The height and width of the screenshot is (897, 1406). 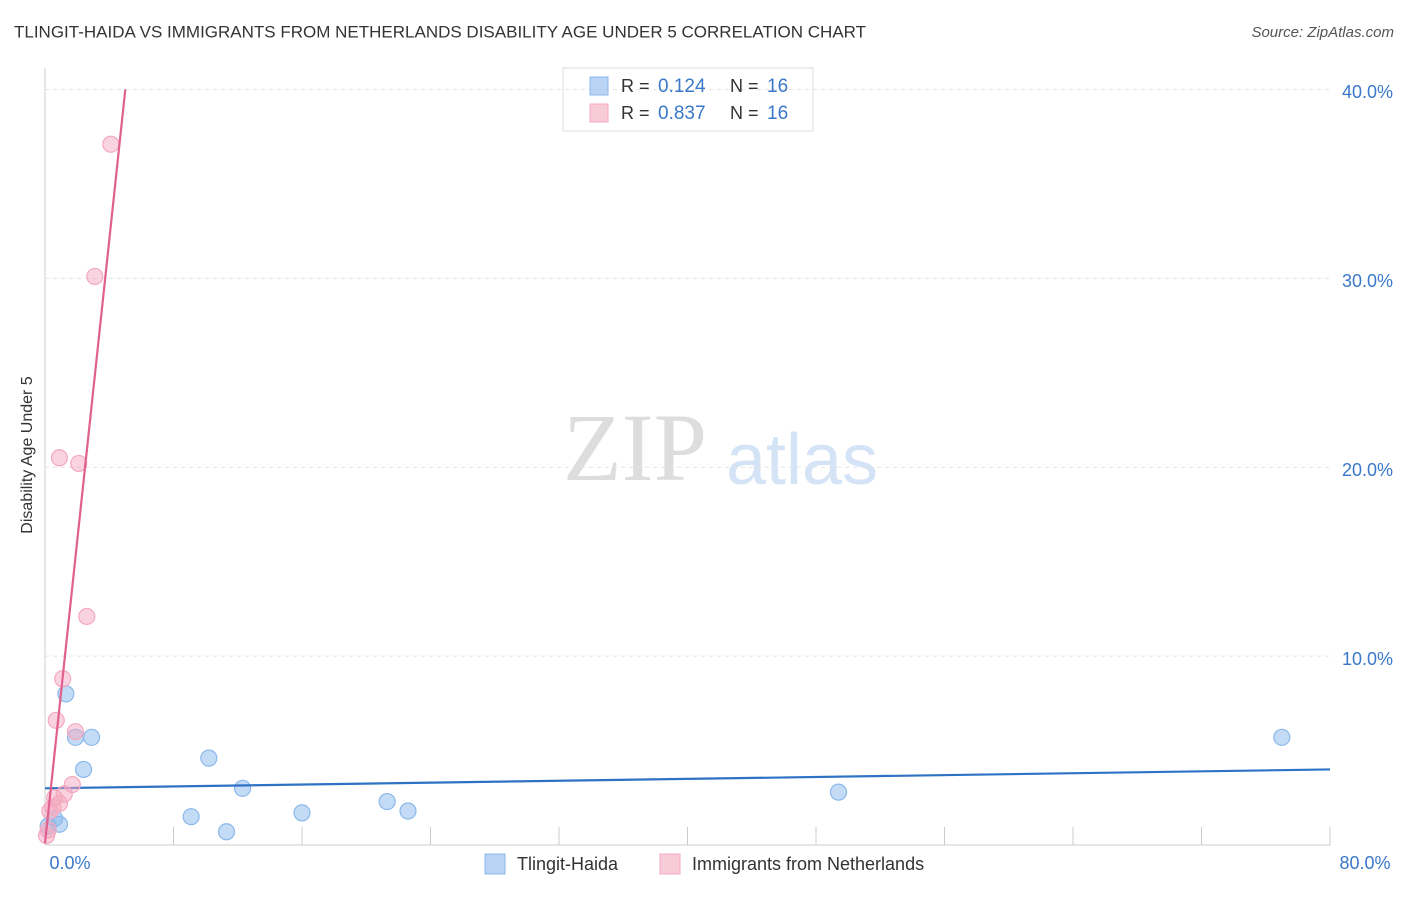 I want to click on x-tick-label: 0.0%, so click(x=69, y=863).